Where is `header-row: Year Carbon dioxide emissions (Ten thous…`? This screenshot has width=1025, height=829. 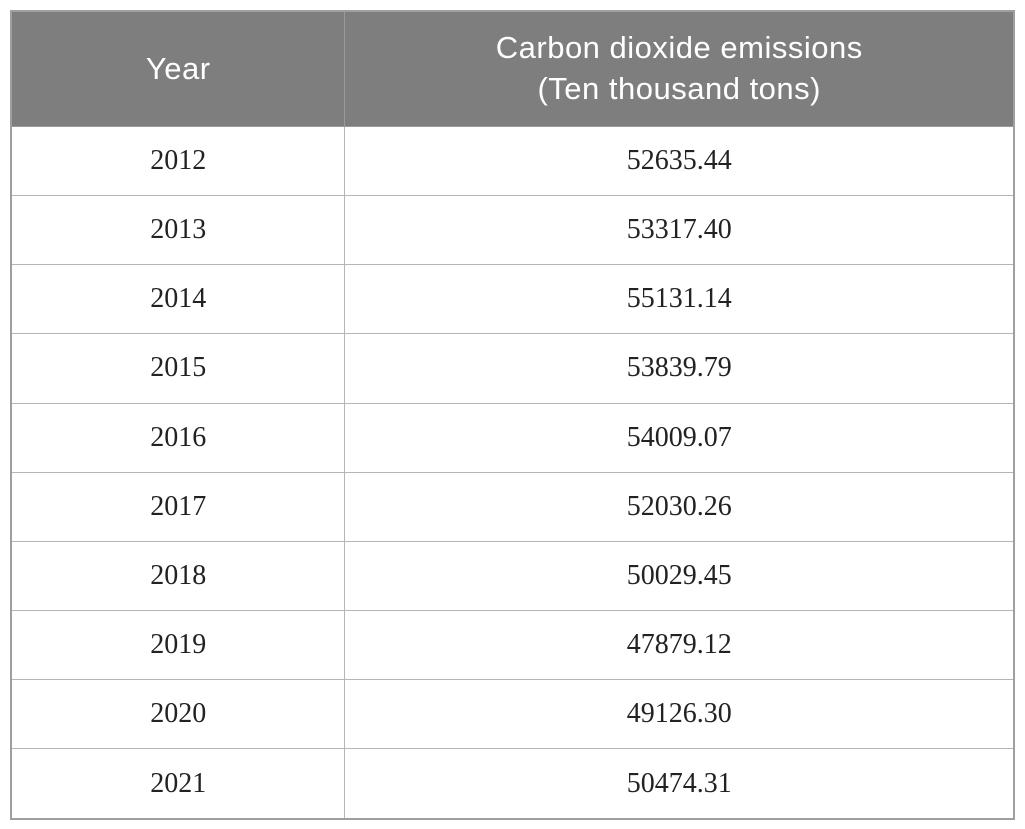
header-row: Year Carbon dioxide emissions (Ten thous… is located at coordinates (512, 68).